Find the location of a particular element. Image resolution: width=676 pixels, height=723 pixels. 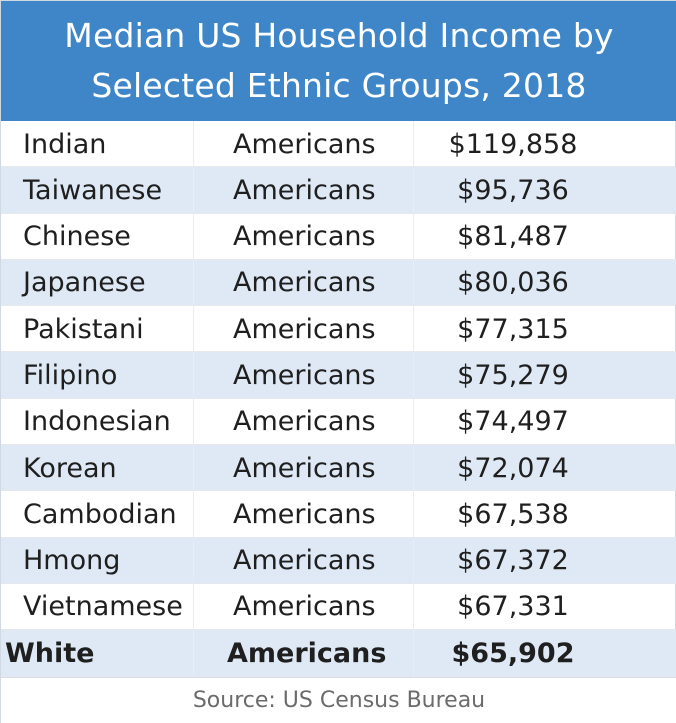

table-row: Vietnamese Americans $67,331 is located at coordinates (338, 607).